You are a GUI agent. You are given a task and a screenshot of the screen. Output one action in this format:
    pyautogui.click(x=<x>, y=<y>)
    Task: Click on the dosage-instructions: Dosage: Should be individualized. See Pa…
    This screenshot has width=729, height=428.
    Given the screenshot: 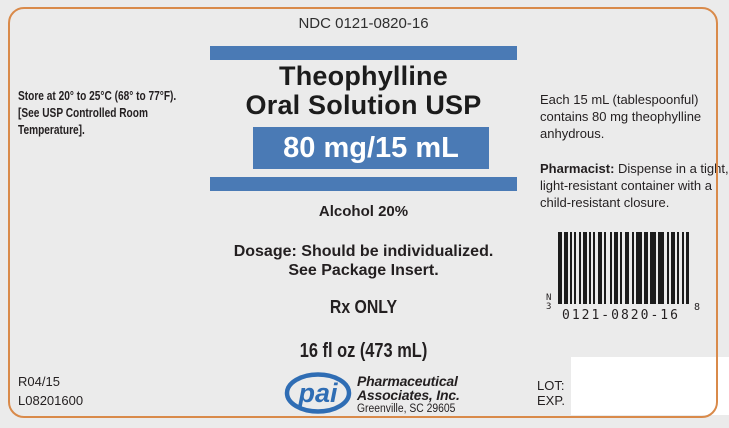 What is the action you would take?
    pyautogui.click(x=363, y=261)
    